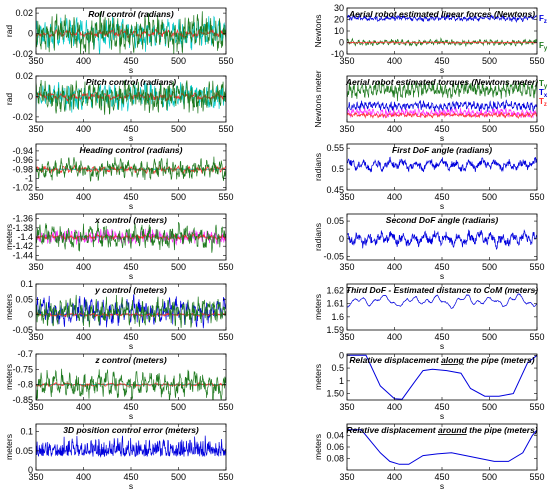 The image size is (550, 496). I want to click on y-axis-label: Newtons meter, so click(318, 98).